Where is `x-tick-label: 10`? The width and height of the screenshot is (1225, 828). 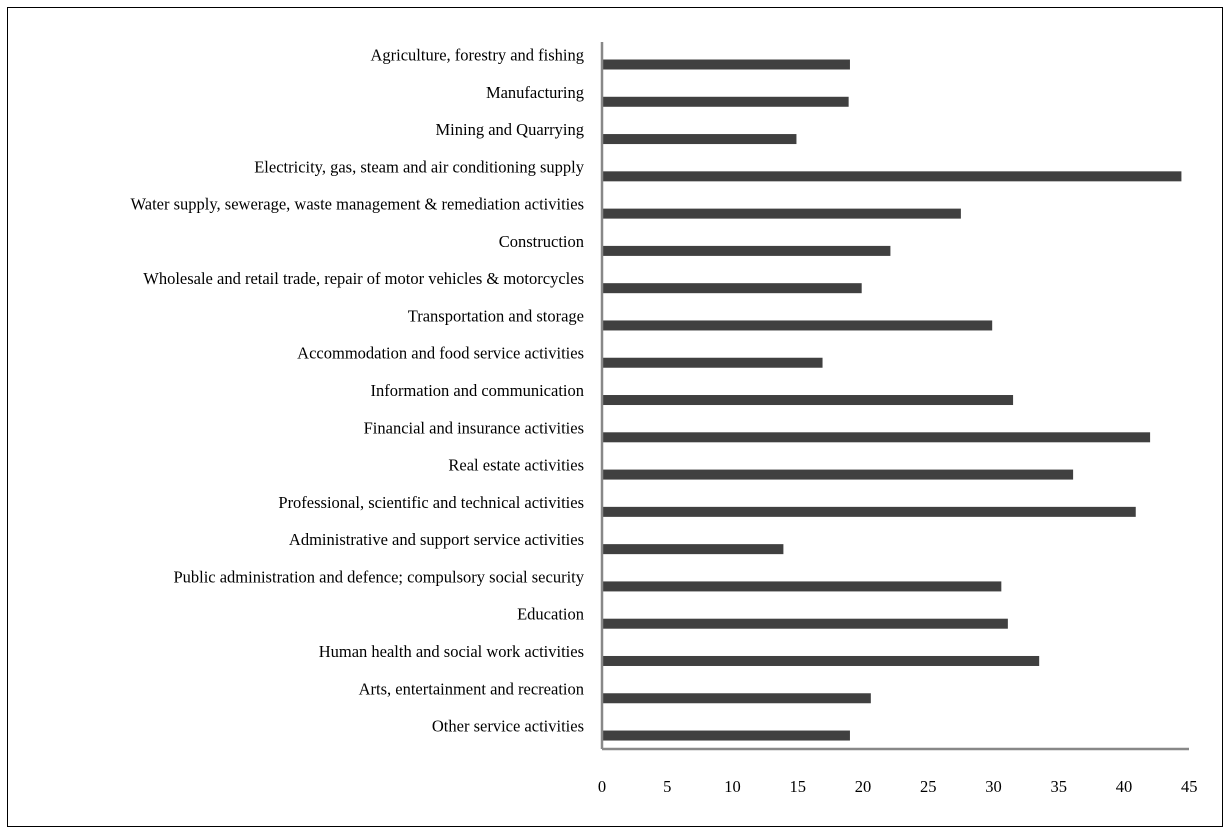
x-tick-label: 10 is located at coordinates (732, 786).